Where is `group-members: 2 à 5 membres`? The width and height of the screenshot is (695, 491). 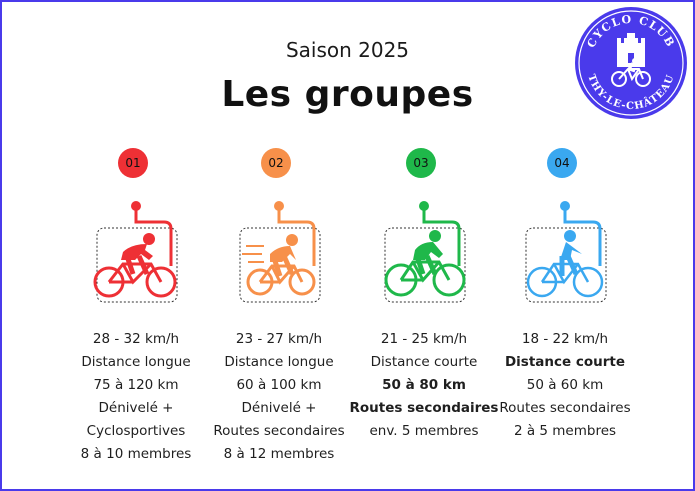
group-members: 2 à 5 membres is located at coordinates (565, 431).